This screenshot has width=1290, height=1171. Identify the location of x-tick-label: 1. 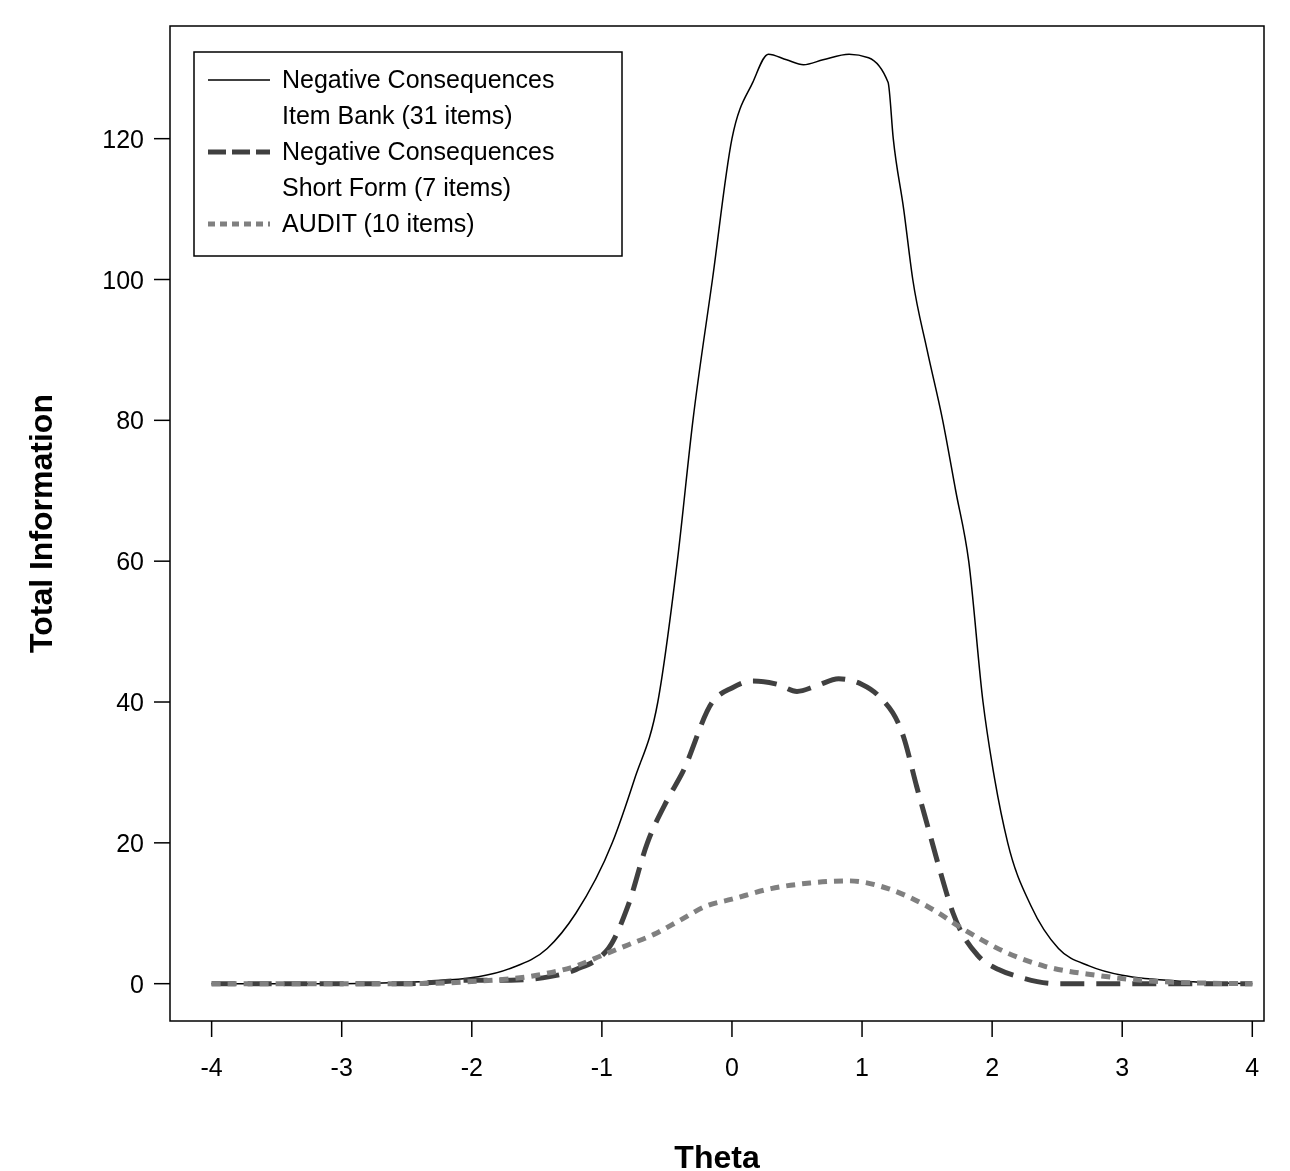
(862, 1067).